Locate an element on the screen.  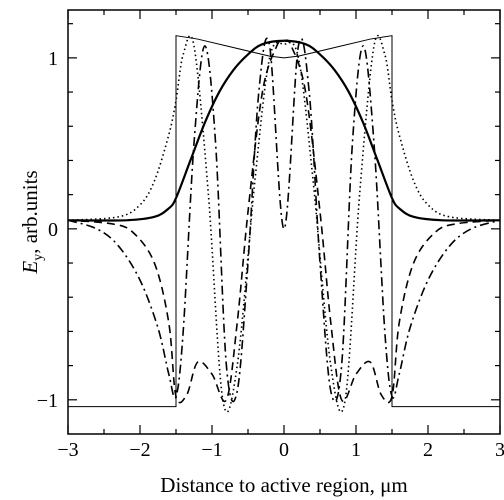
x-tick-label: −2 is located at coordinates (139, 450).